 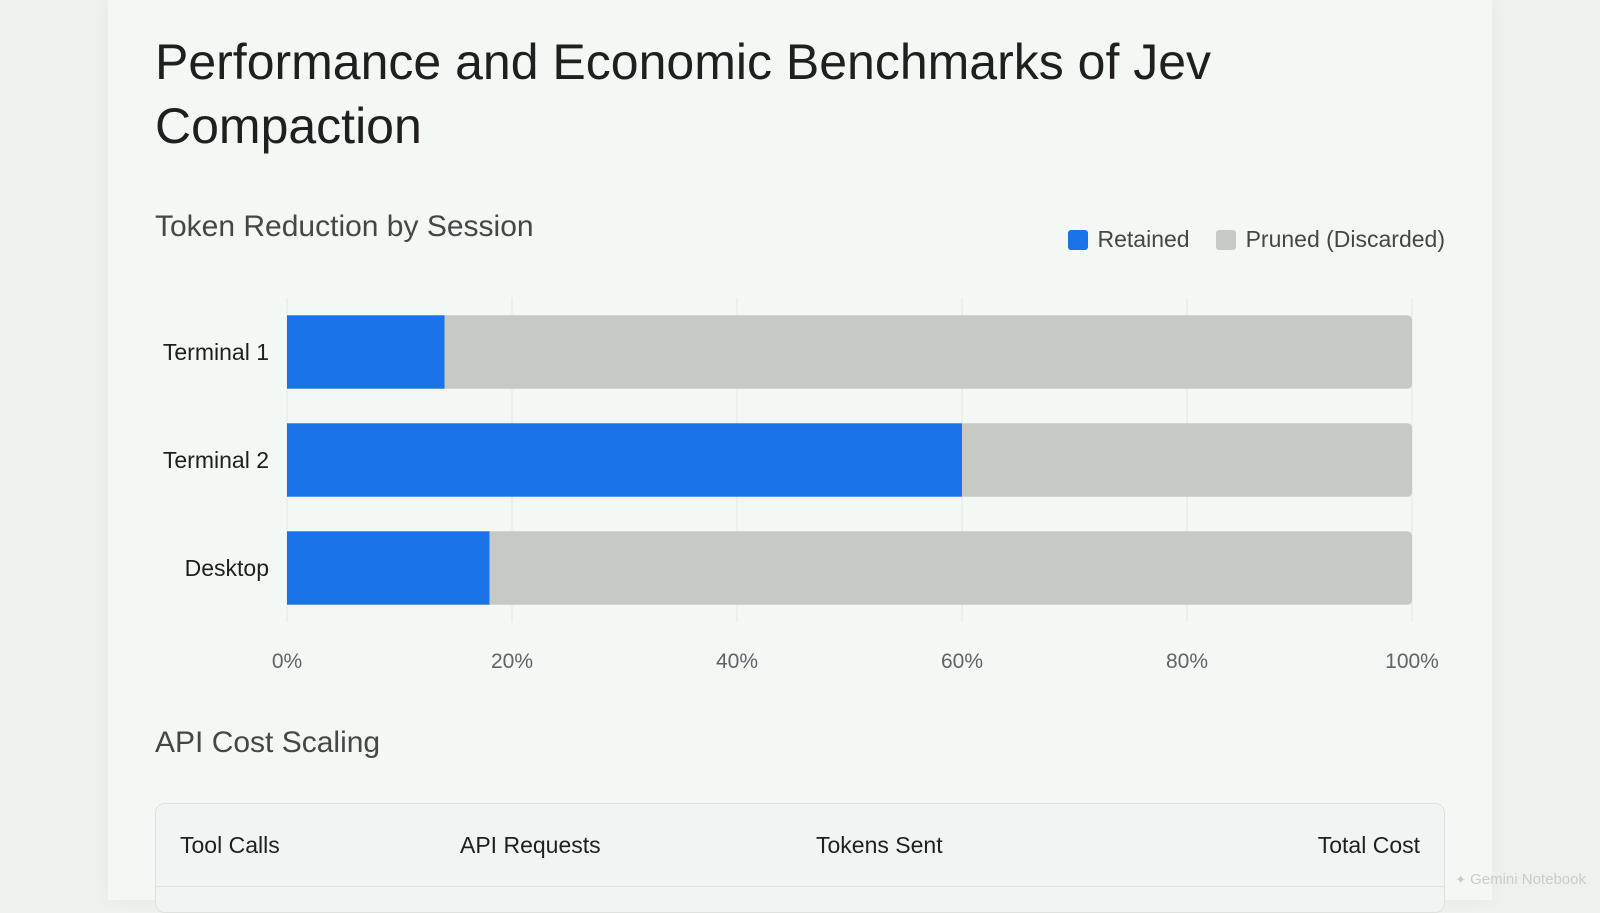 I want to click on column-header-api-requests: API Requests, so click(x=530, y=845).